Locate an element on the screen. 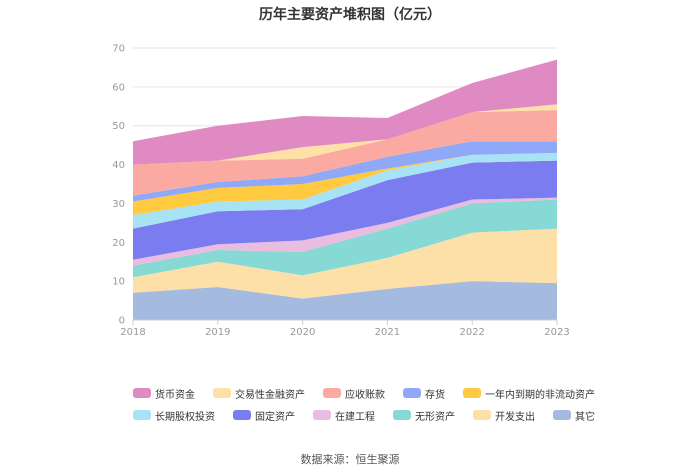 The width and height of the screenshot is (700, 474). area-其它 is located at coordinates (345, 300).